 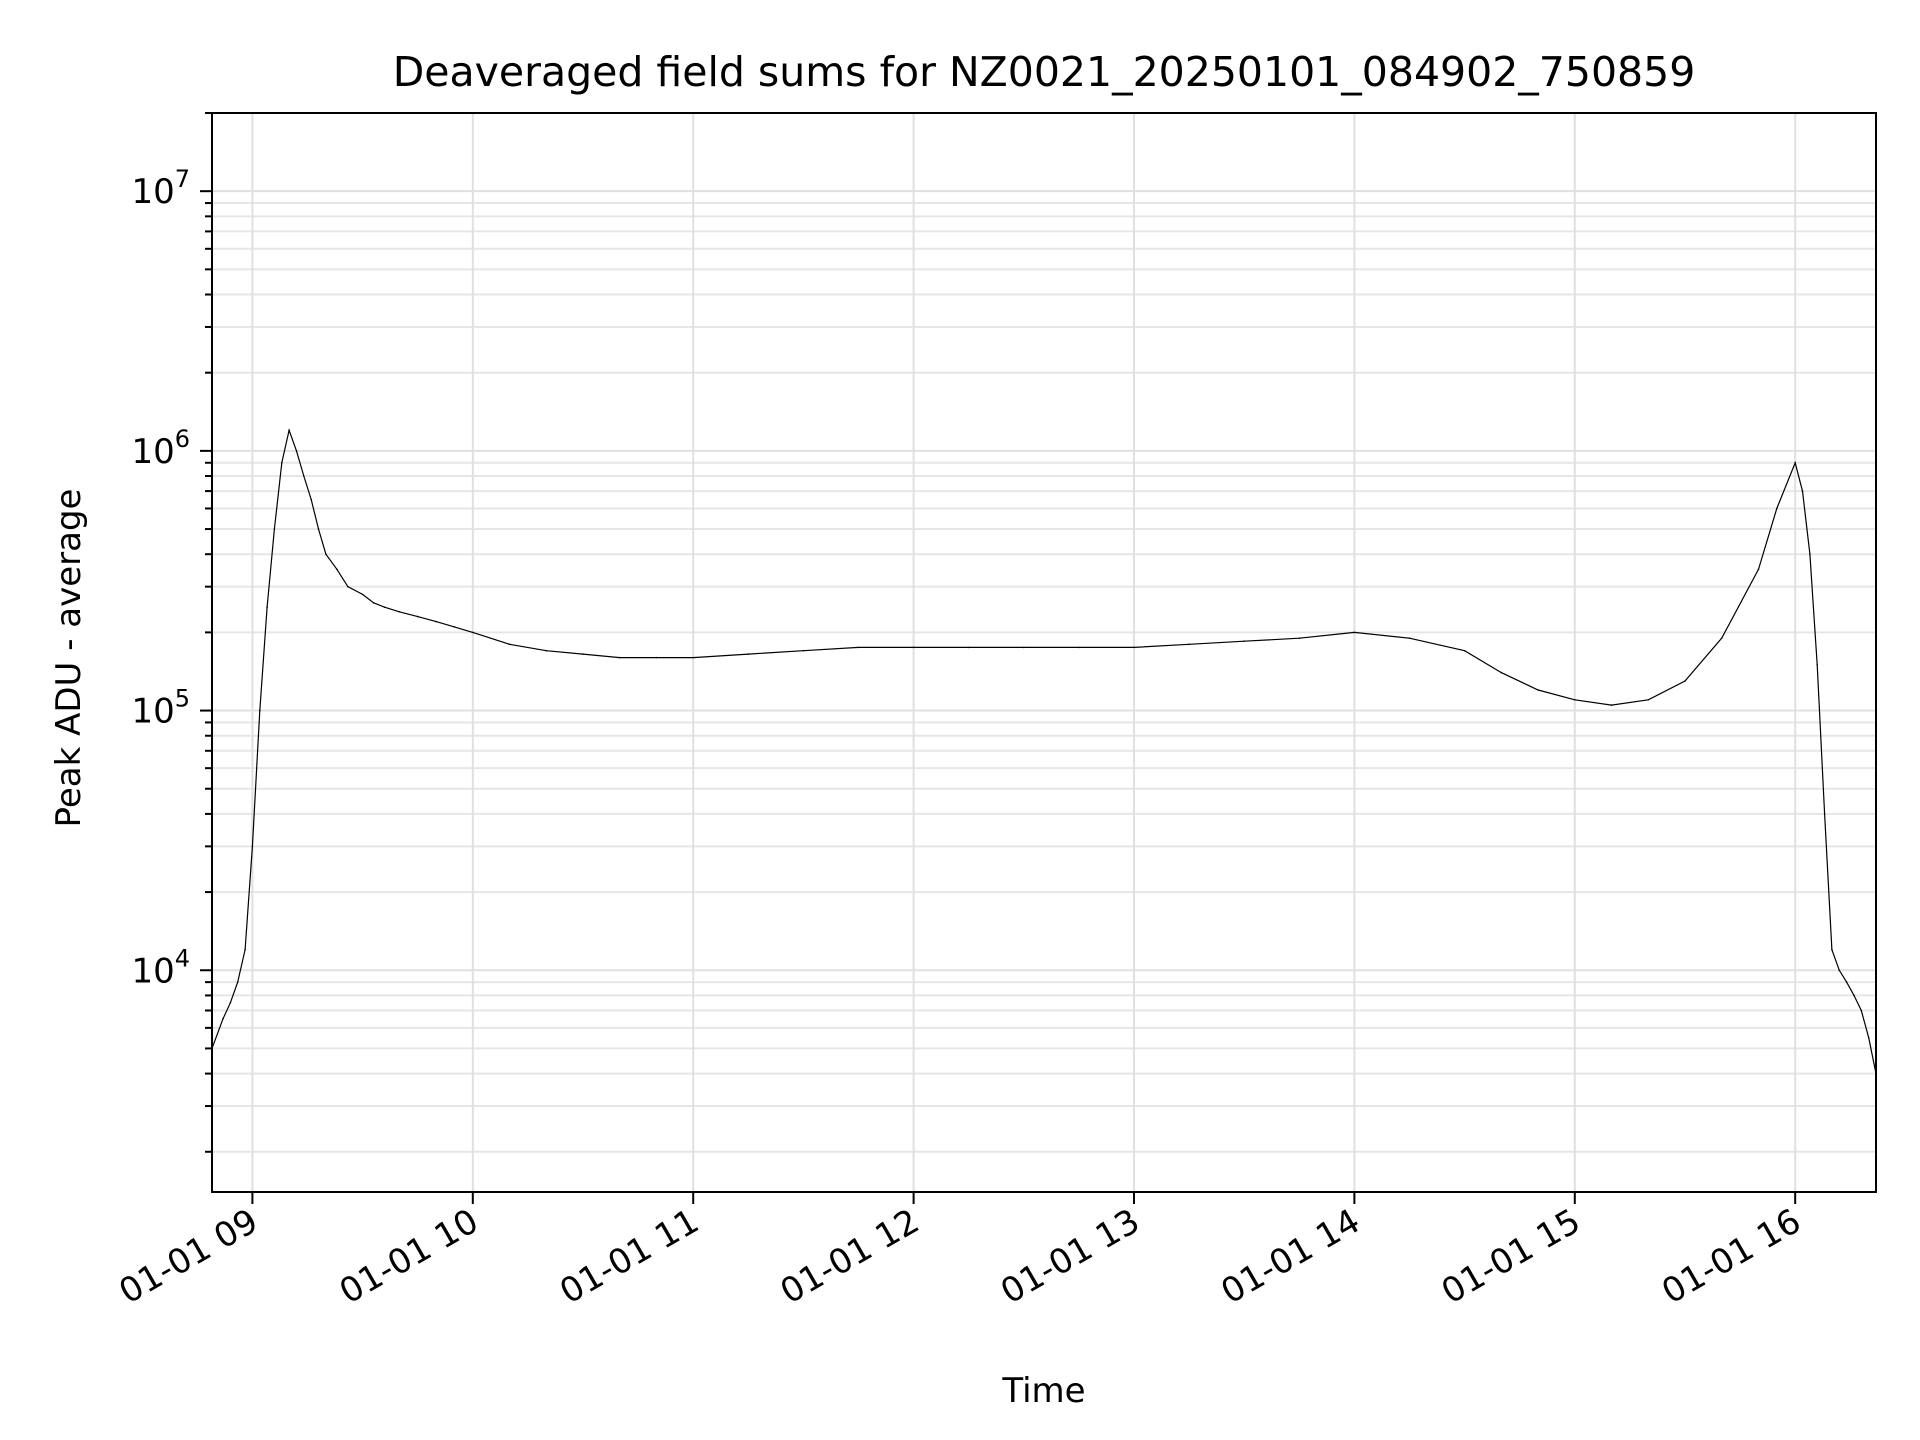 What do you see at coordinates (160, 188) in the screenshot?
I see `y-tick-label: 10⁷` at bounding box center [160, 188].